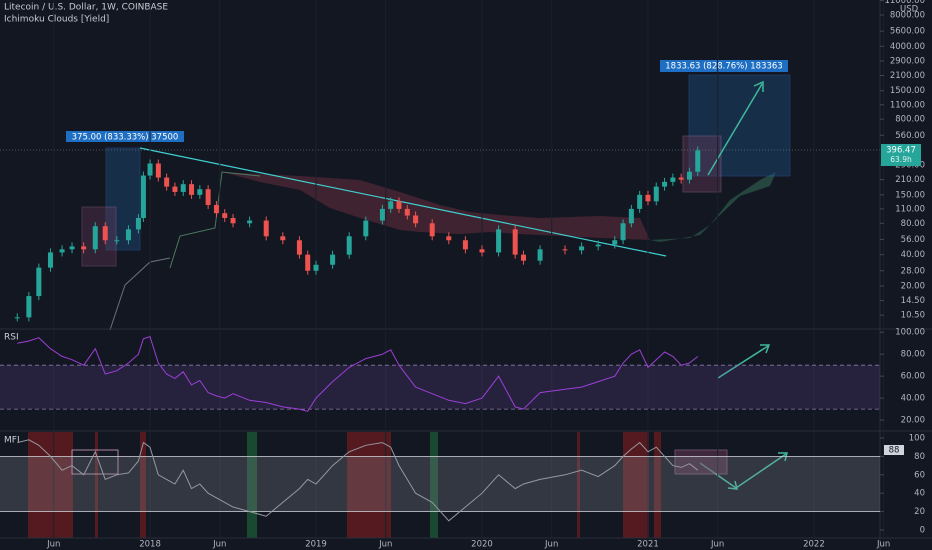  Describe the element at coordinates (150, 545) in the screenshot. I see `x-tick-label: 2018` at that location.